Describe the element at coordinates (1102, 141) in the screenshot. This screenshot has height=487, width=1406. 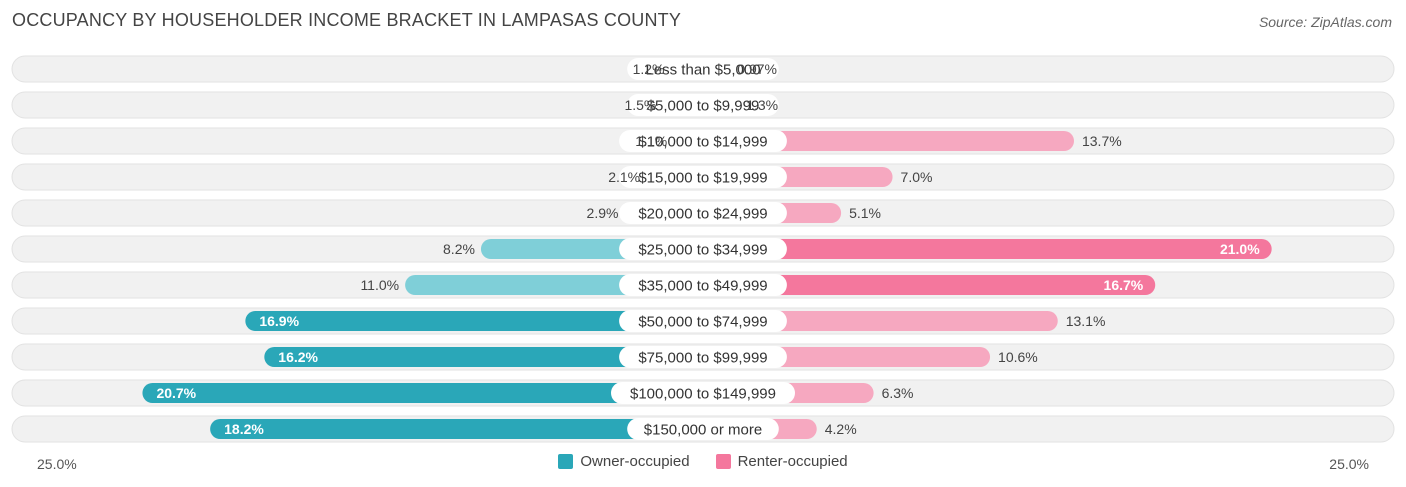
I see `renter-value-label: 13.7%` at that location.